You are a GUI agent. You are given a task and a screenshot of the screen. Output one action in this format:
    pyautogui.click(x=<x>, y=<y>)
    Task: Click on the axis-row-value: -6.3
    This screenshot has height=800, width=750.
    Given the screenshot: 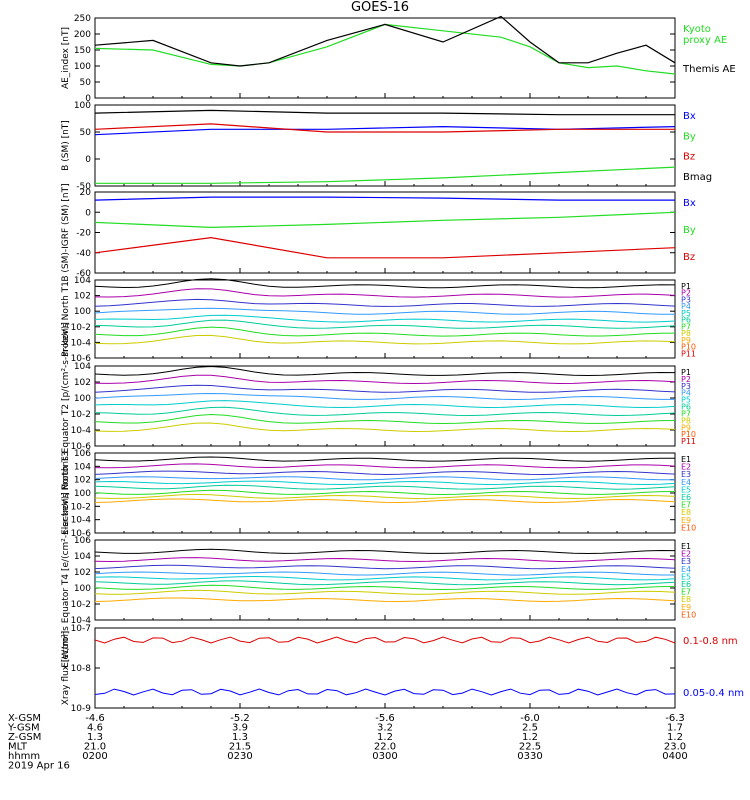 What is the action you would take?
    pyautogui.click(x=675, y=718)
    